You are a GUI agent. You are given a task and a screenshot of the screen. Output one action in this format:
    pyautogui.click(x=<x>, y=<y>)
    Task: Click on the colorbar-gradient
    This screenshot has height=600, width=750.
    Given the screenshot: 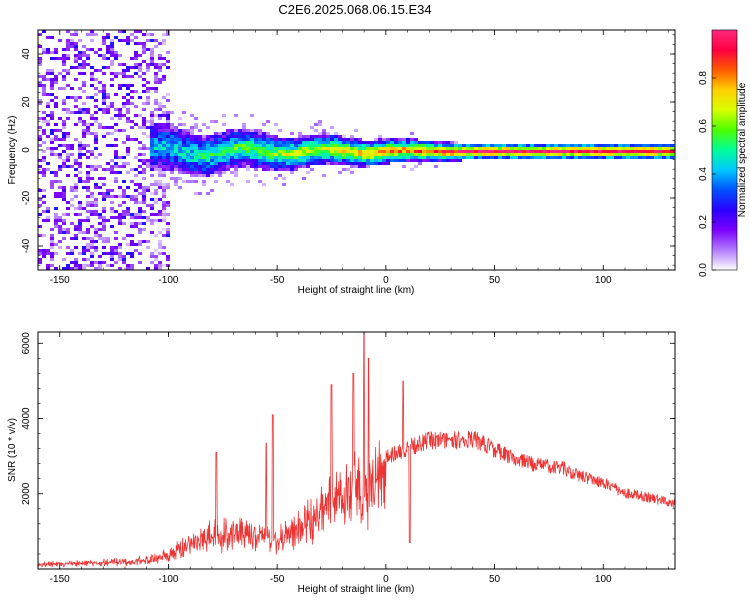 What is the action you would take?
    pyautogui.click(x=724, y=150)
    